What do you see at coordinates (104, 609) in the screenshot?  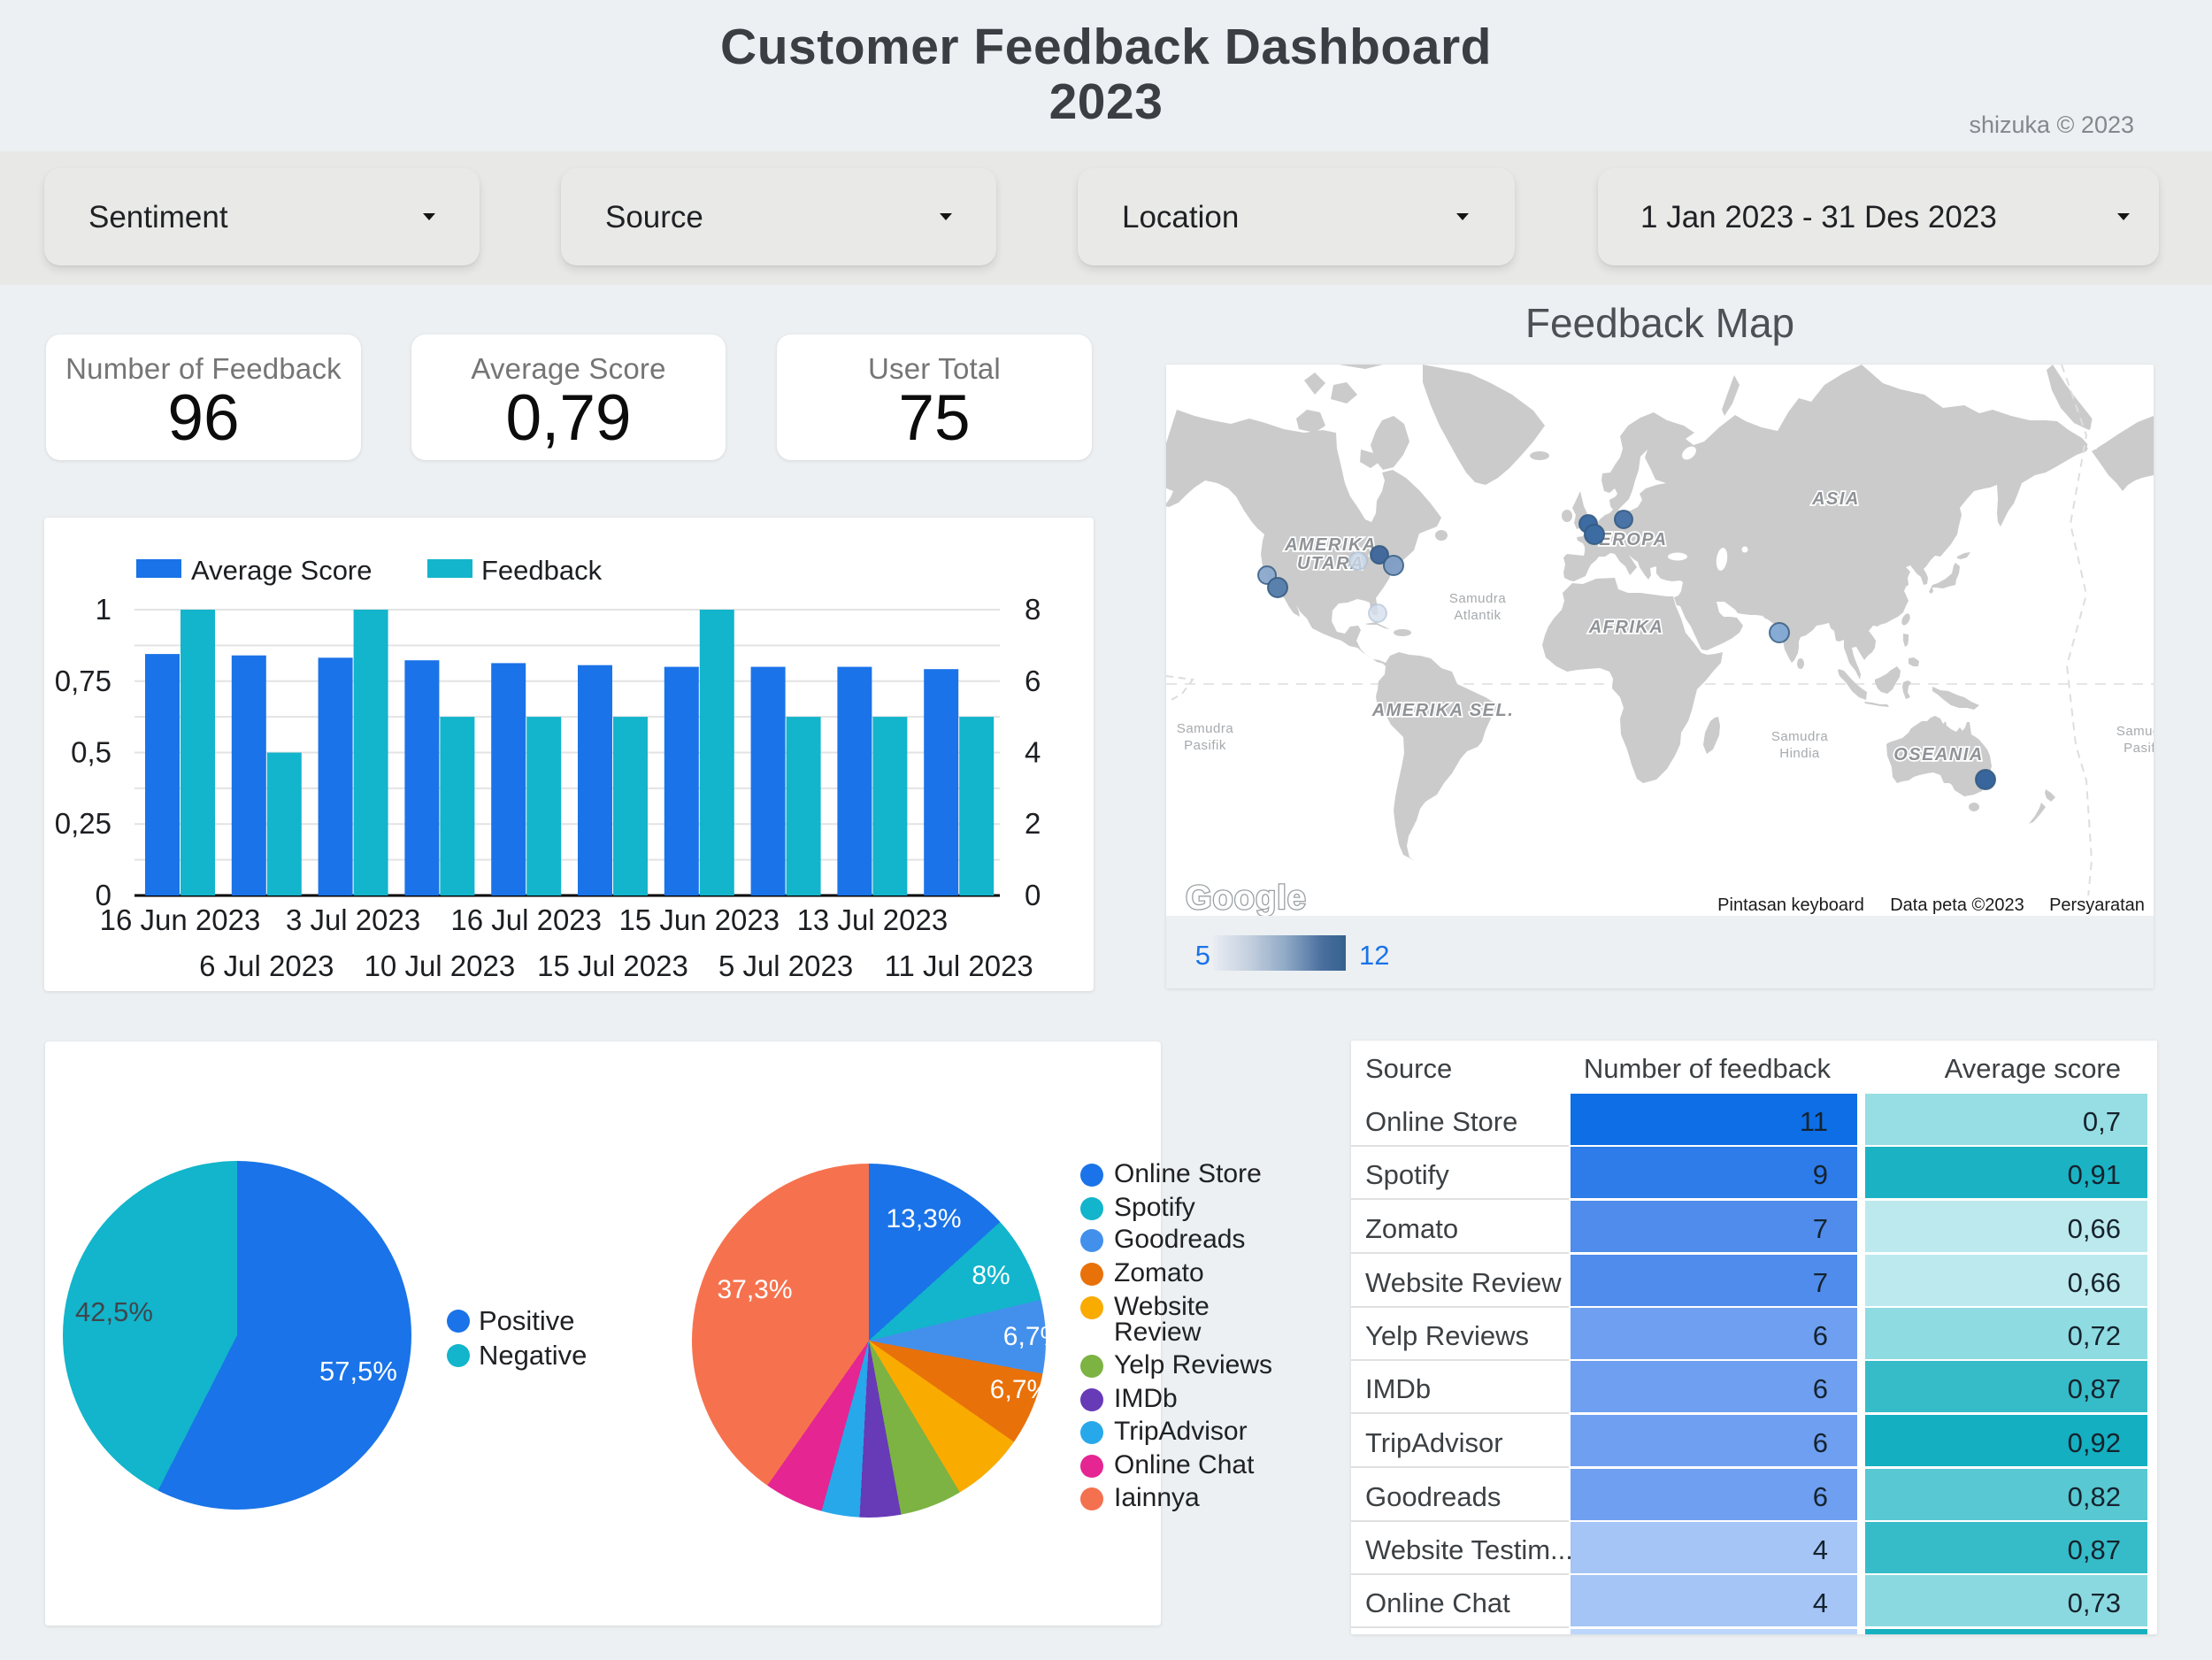 I see `svg-text: 1` at bounding box center [104, 609].